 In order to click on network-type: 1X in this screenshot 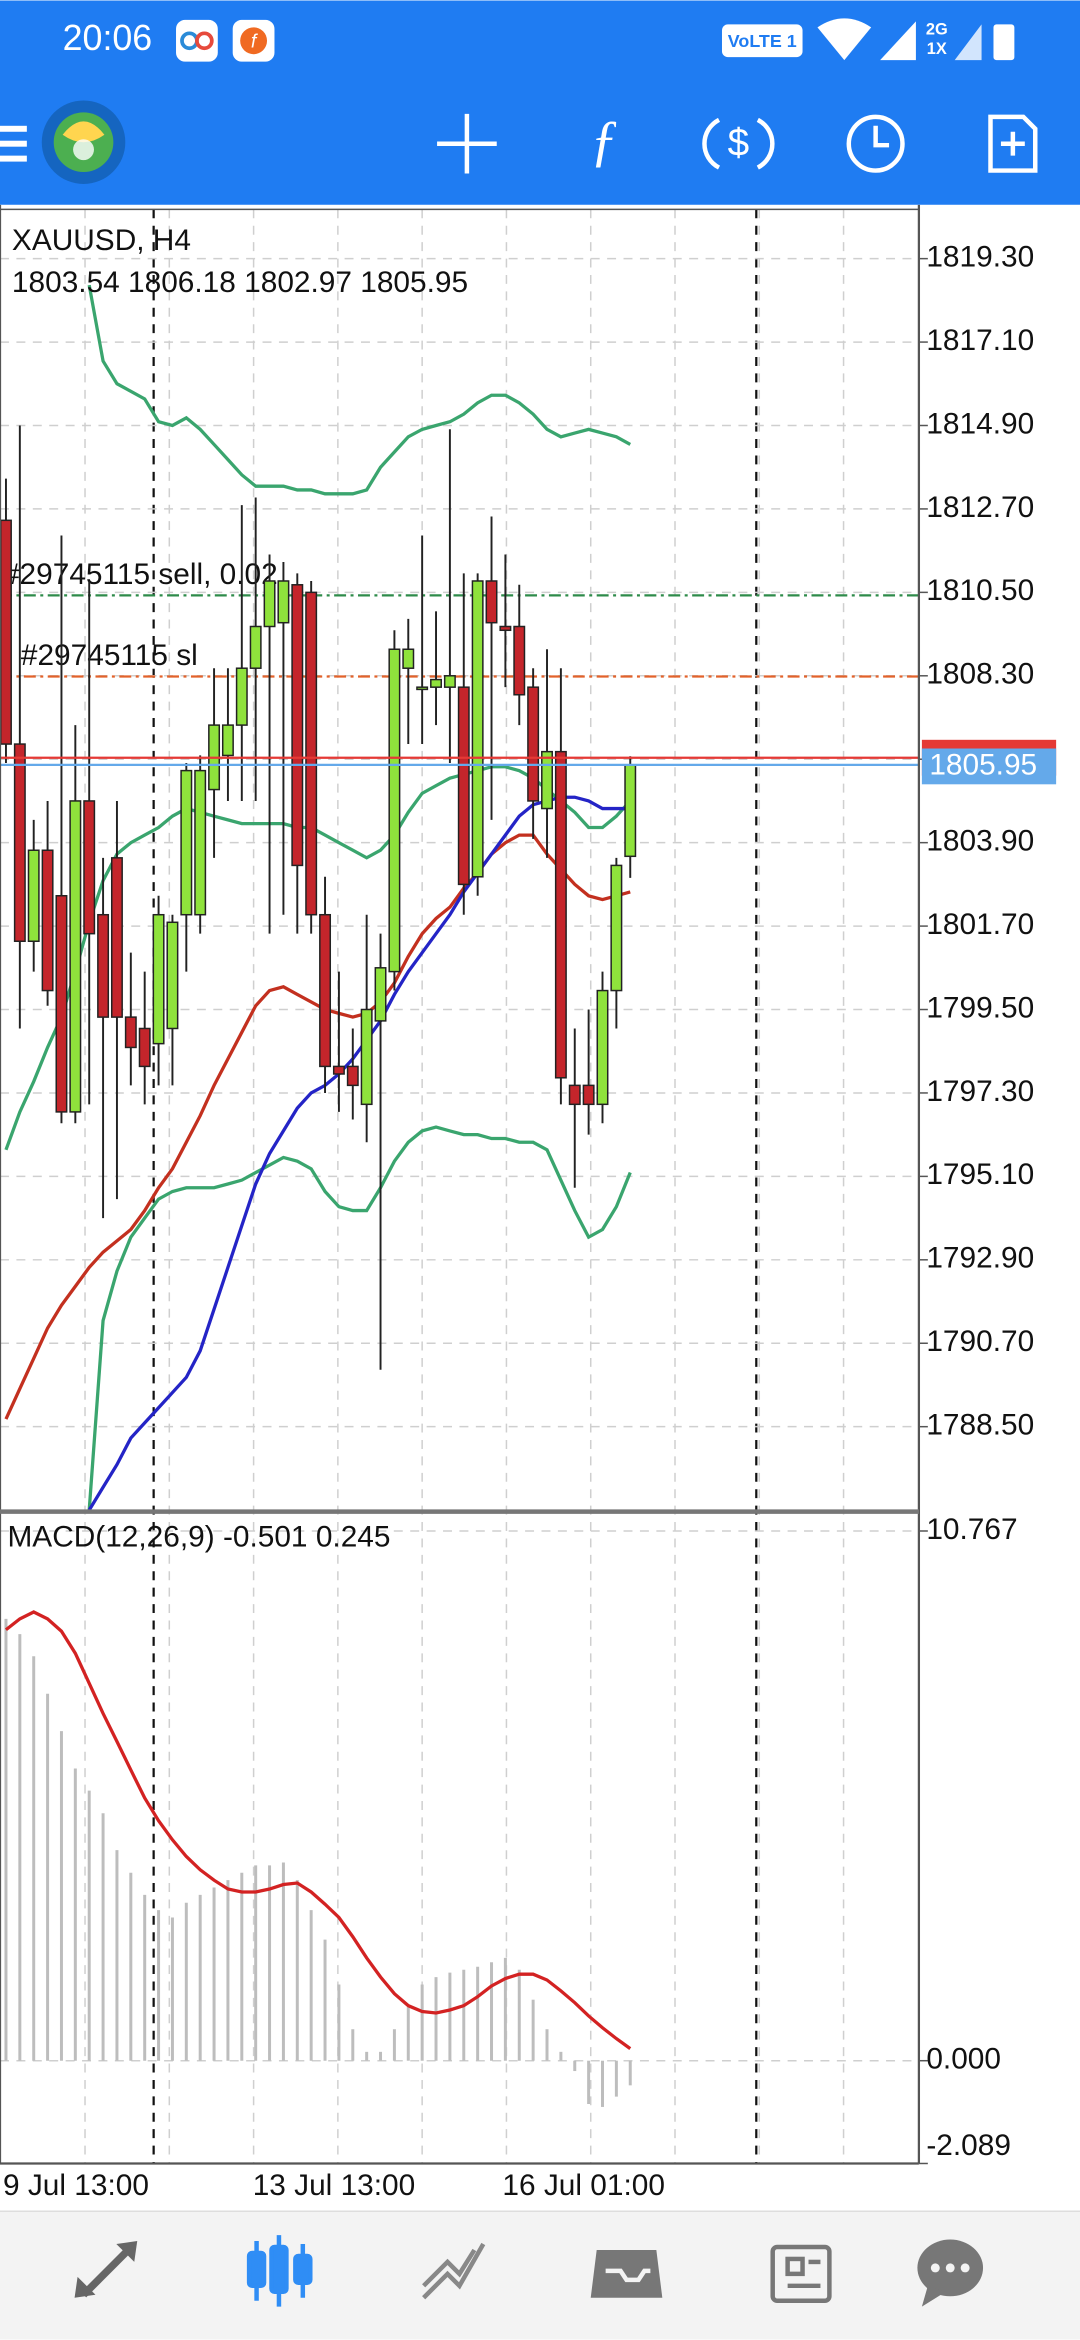, I will do `click(937, 49)`.